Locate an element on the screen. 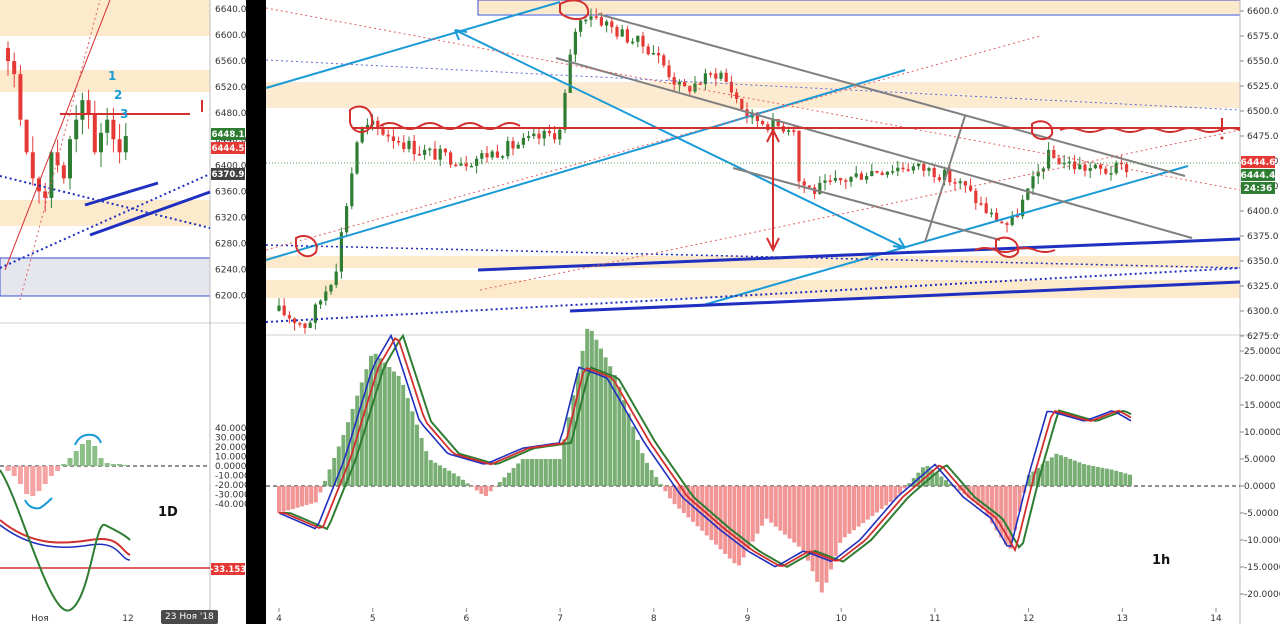 This screenshot has height=624, width=1280. x-tick-label: 9 is located at coordinates (748, 619).